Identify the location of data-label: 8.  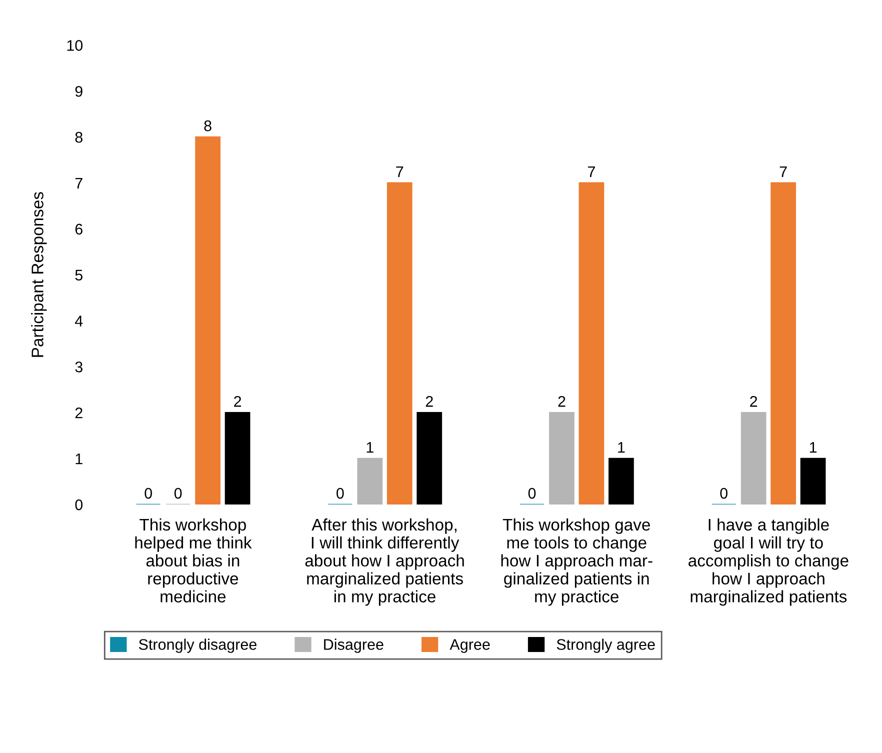
(208, 126).